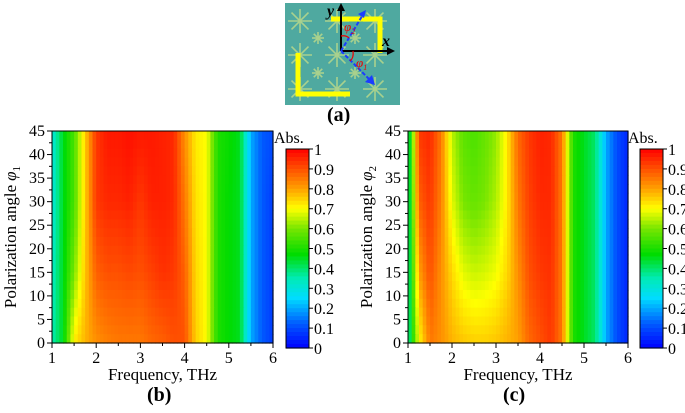  What do you see at coordinates (373, 169) in the screenshot?
I see `y-axis-title-subscript: 2` at bounding box center [373, 169].